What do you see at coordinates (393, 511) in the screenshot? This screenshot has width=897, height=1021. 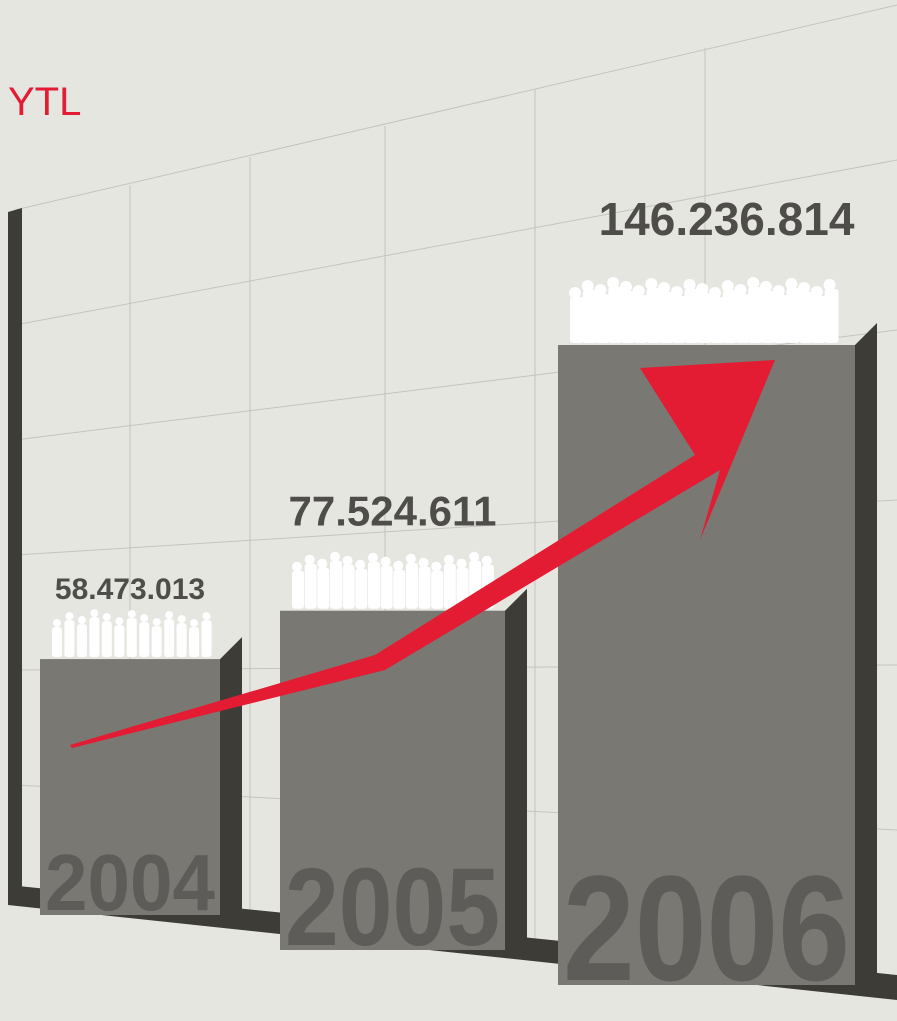 I see `value-label: 77.524.611` at bounding box center [393, 511].